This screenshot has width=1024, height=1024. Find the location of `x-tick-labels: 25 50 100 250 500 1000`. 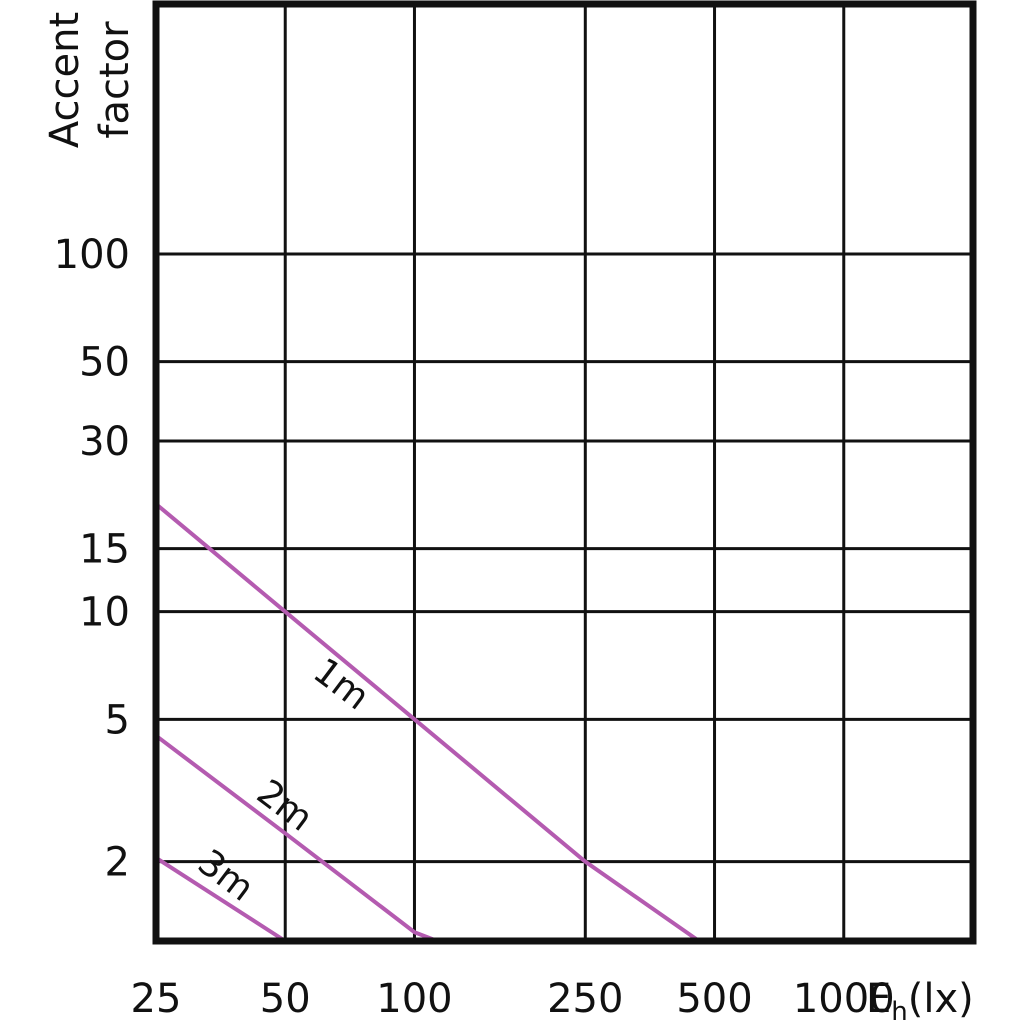

x-tick-labels: 25 50 100 250 500 1000 is located at coordinates (513, 999).